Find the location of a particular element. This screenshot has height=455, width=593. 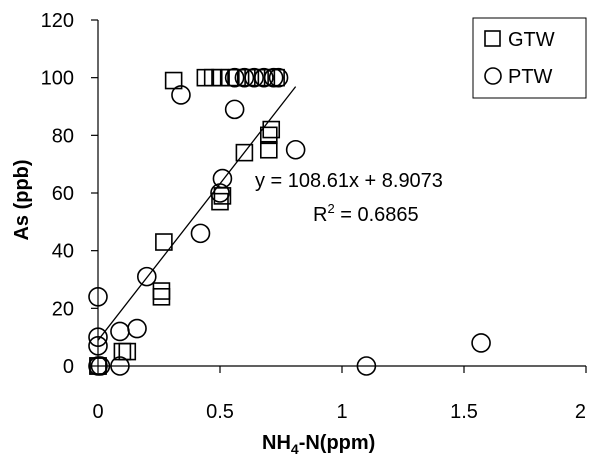

x-tick-label: 0 is located at coordinates (97, 412).